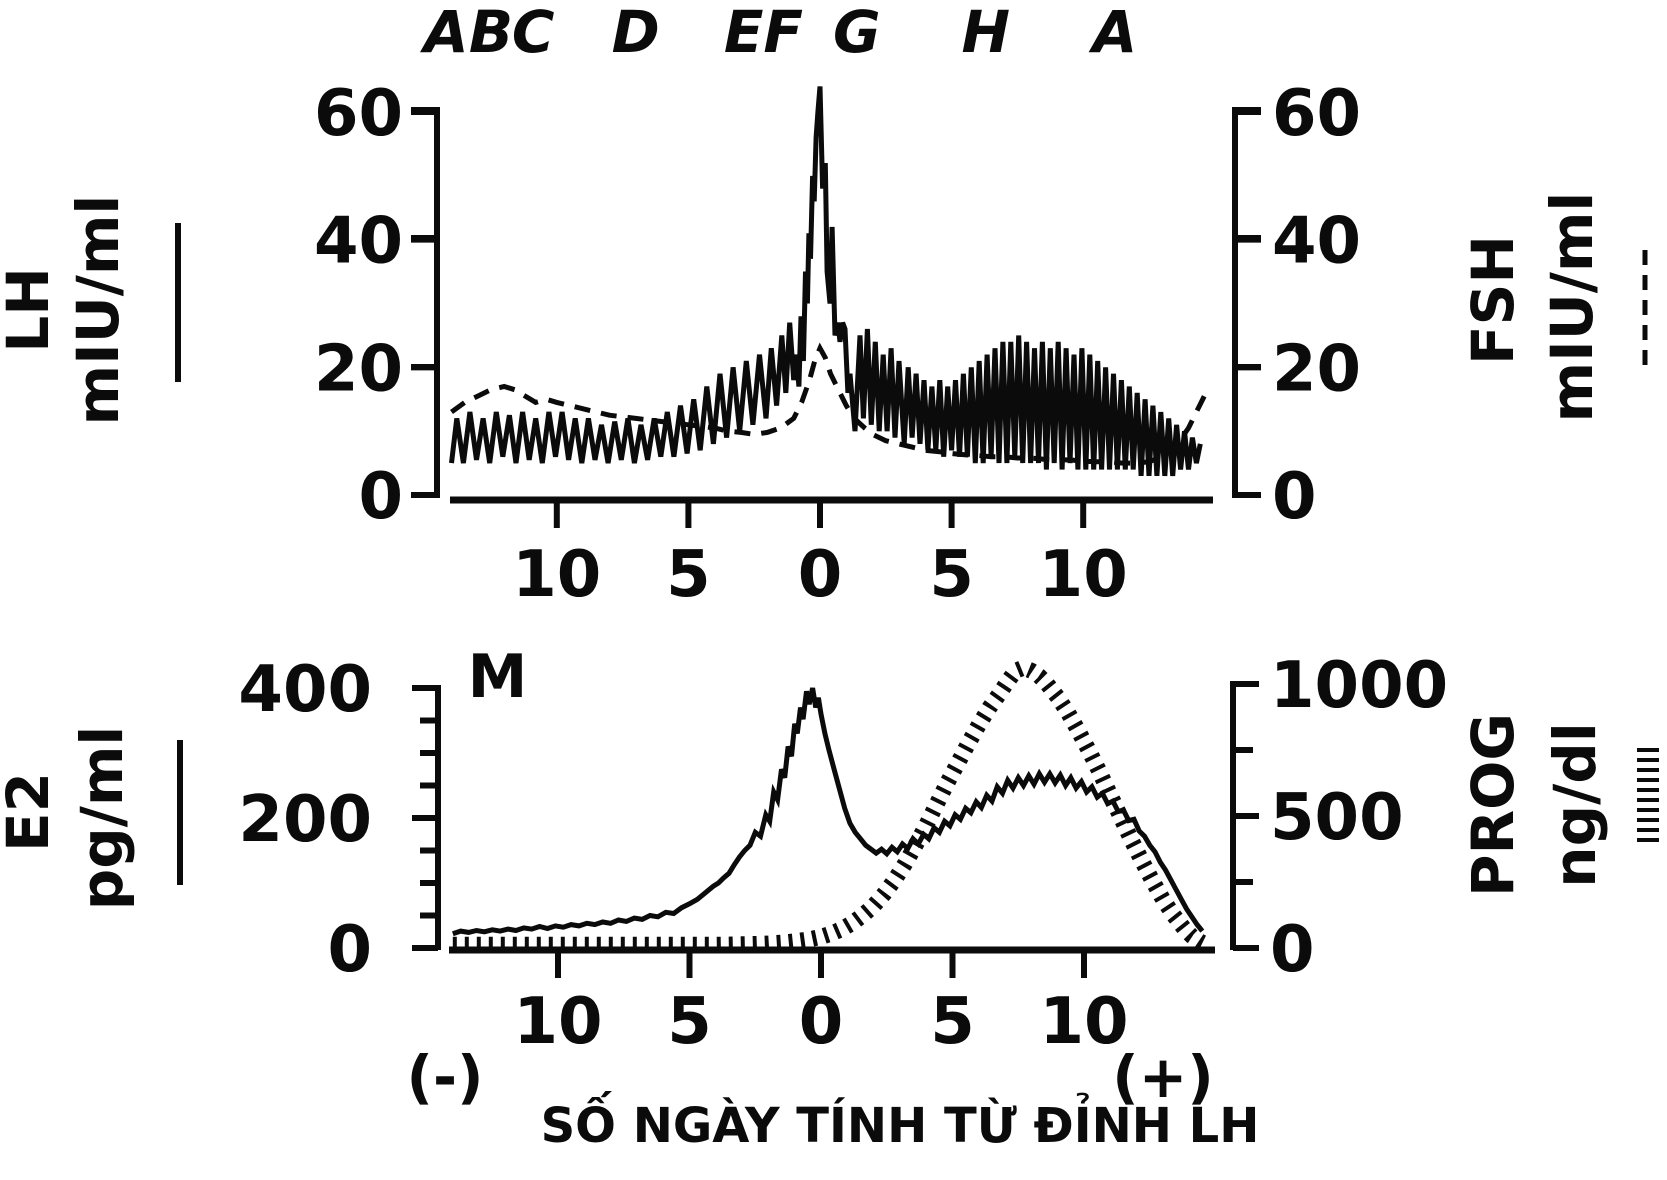 The width and height of the screenshot is (1667, 1180). I want to click on y-tick-label: 500, so click(1337, 818).